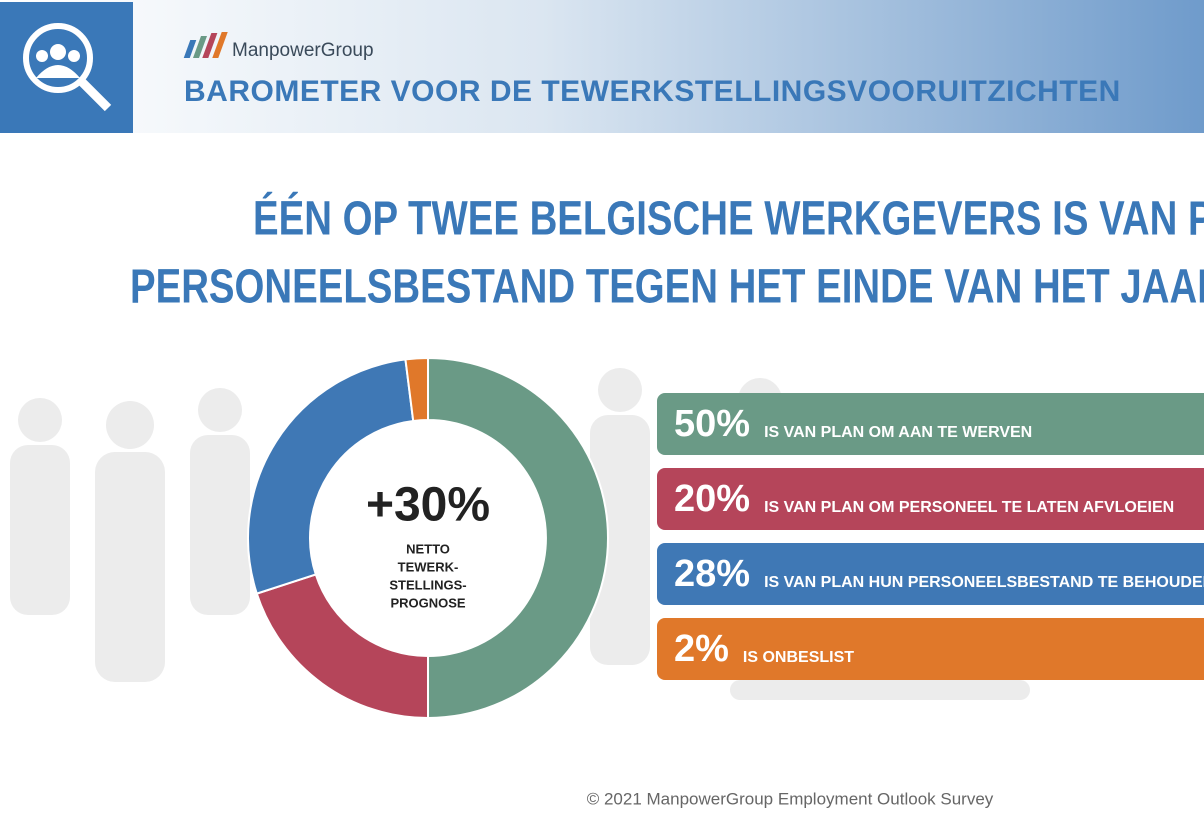  I want to click on center-caption: PROGNOSE, so click(427, 602).